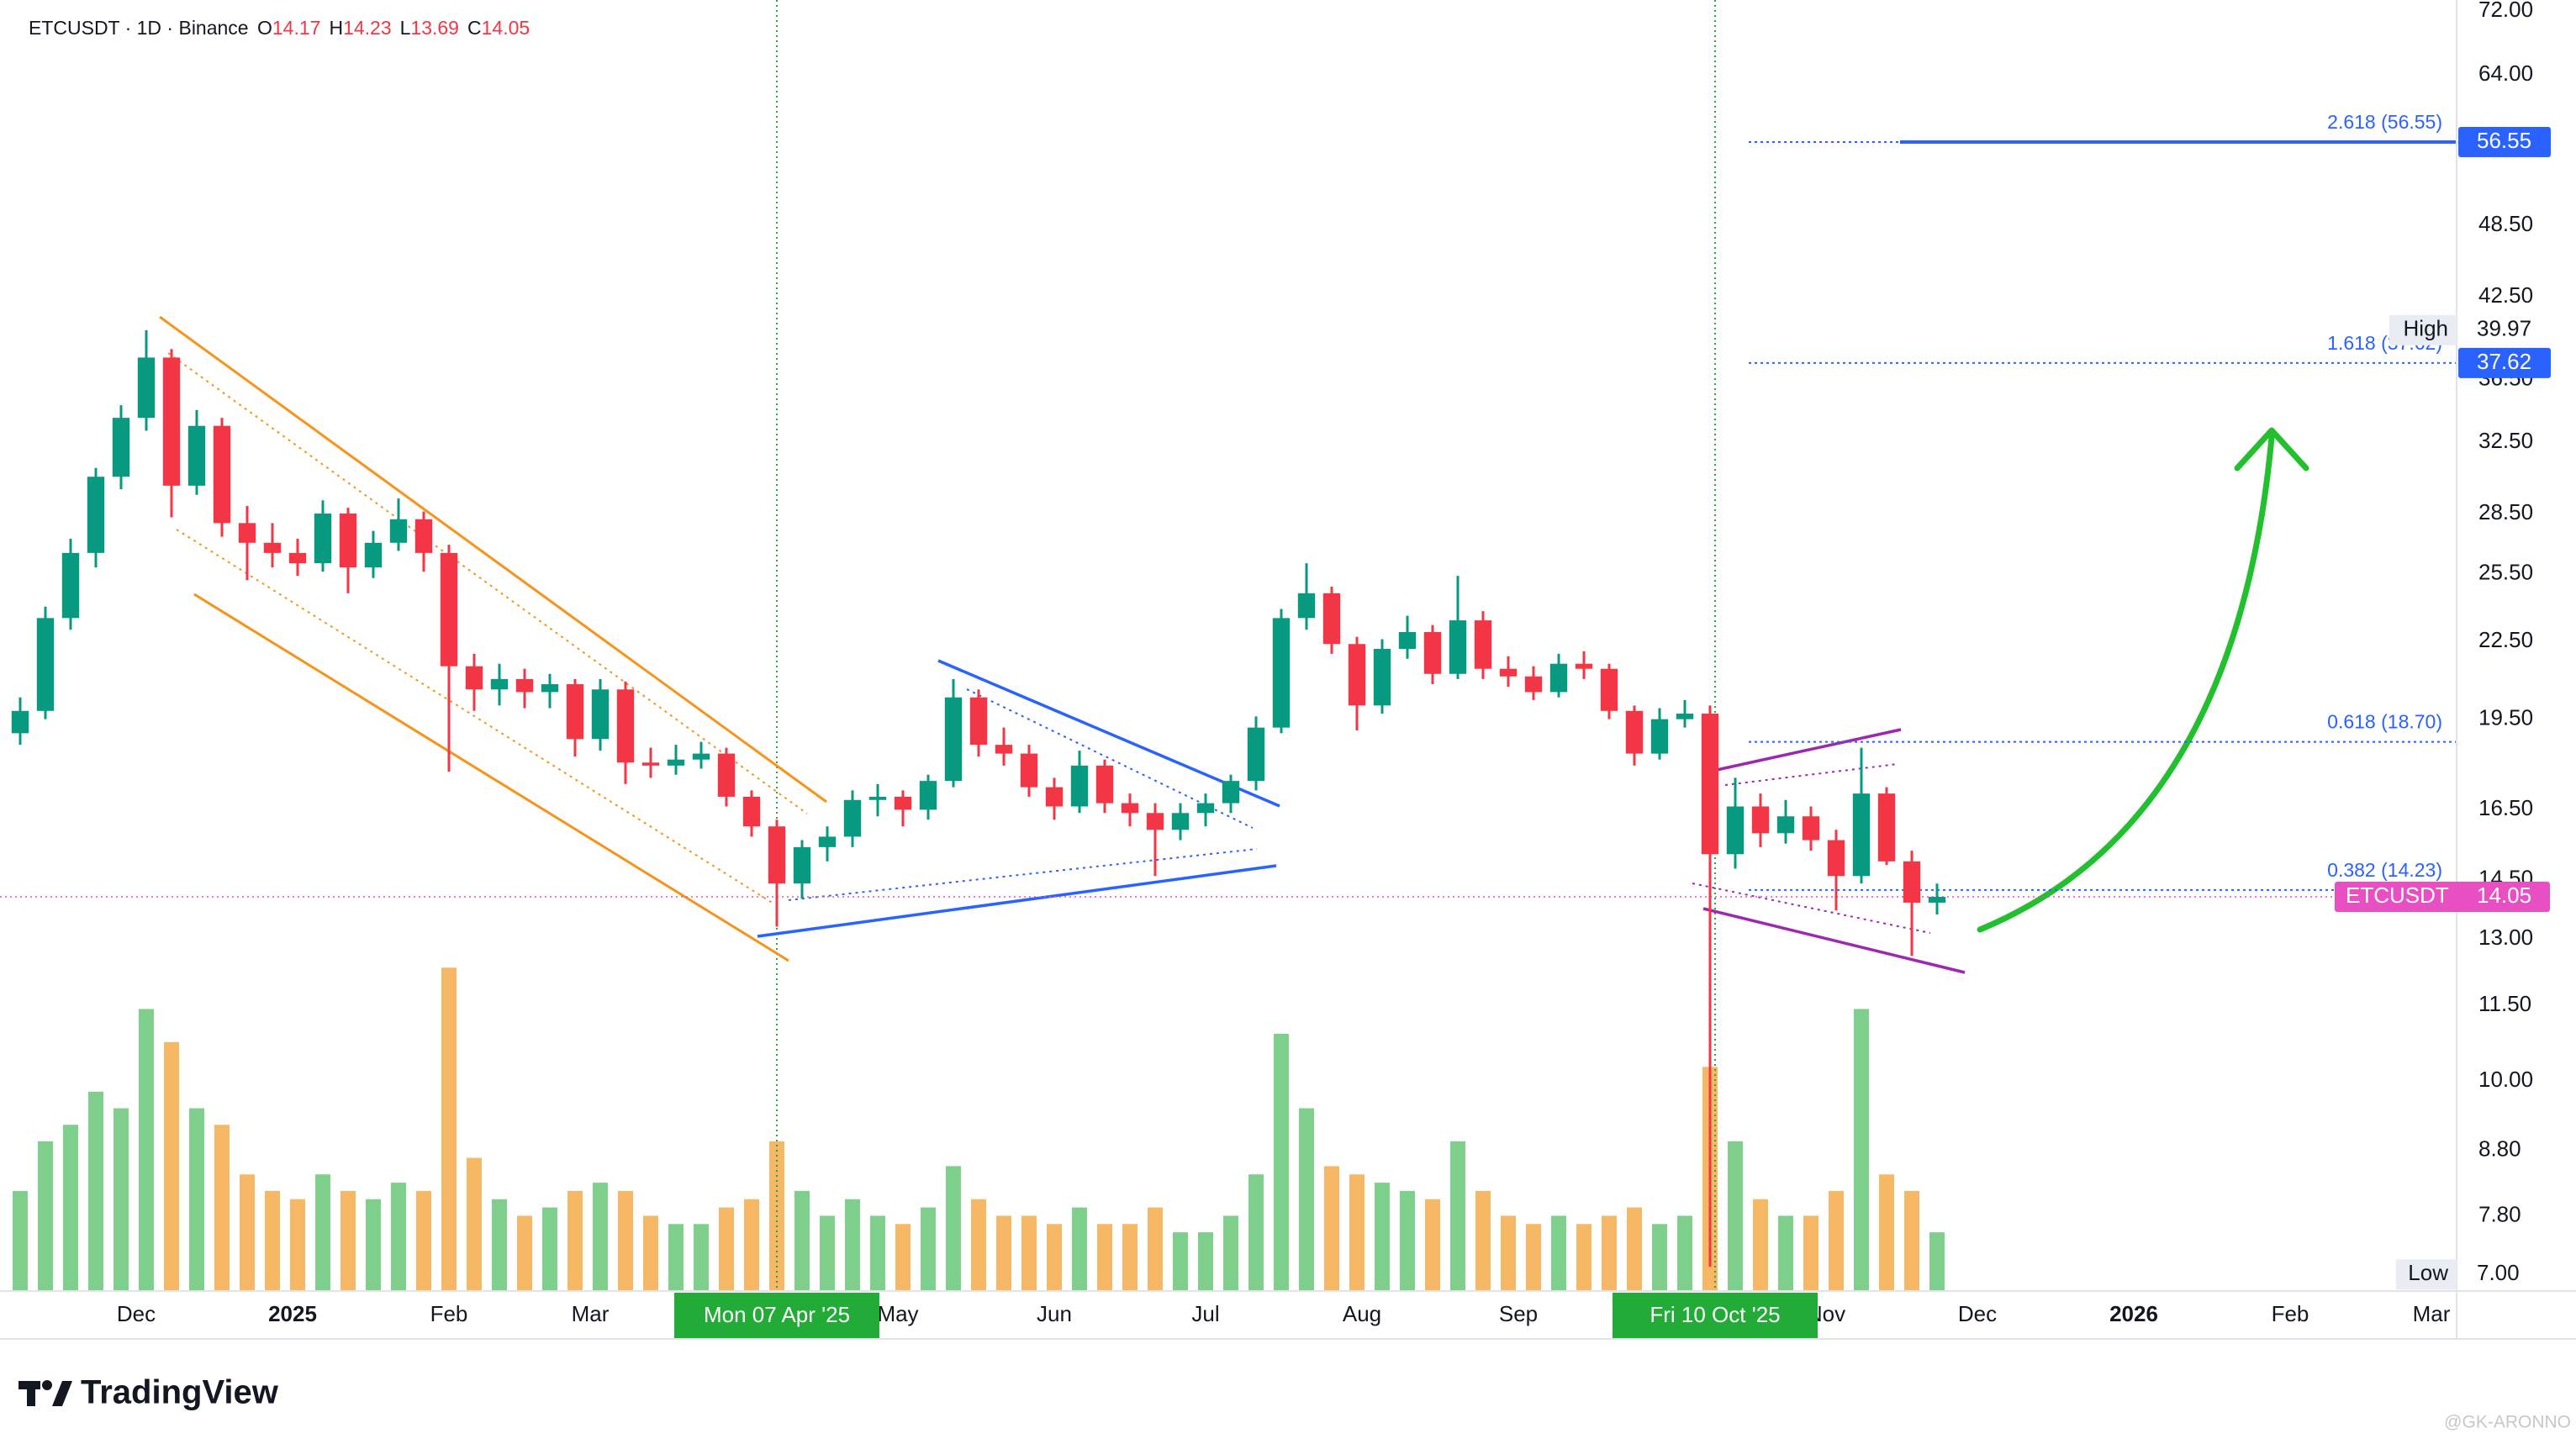 This screenshot has height=1444, width=2576. What do you see at coordinates (2499, 1213) in the screenshot?
I see `y-tick-label: 7.80` at bounding box center [2499, 1213].